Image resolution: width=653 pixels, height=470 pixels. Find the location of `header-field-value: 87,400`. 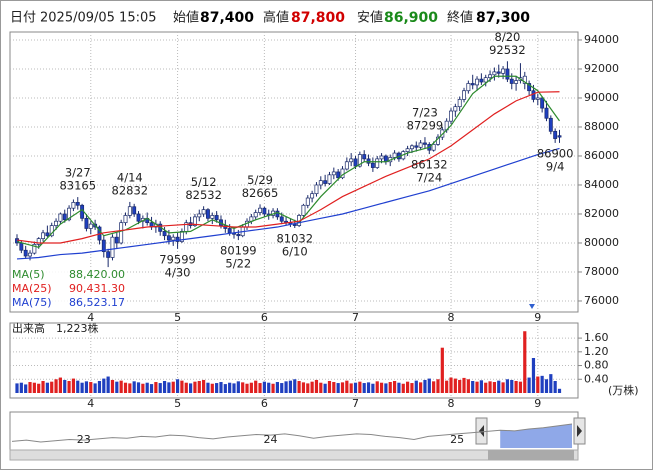

header-field-value: 87,400 is located at coordinates (227, 18).